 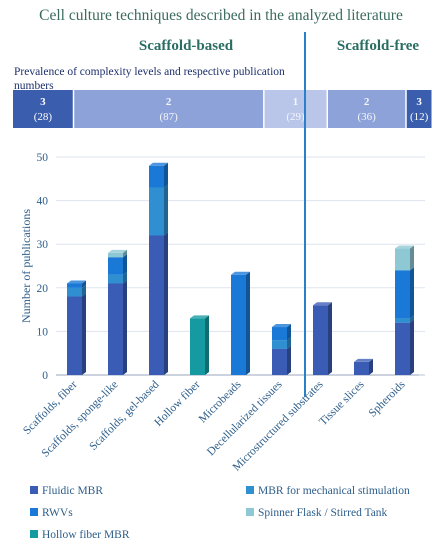 I want to click on prevalence-count: (29), so click(x=295, y=117).